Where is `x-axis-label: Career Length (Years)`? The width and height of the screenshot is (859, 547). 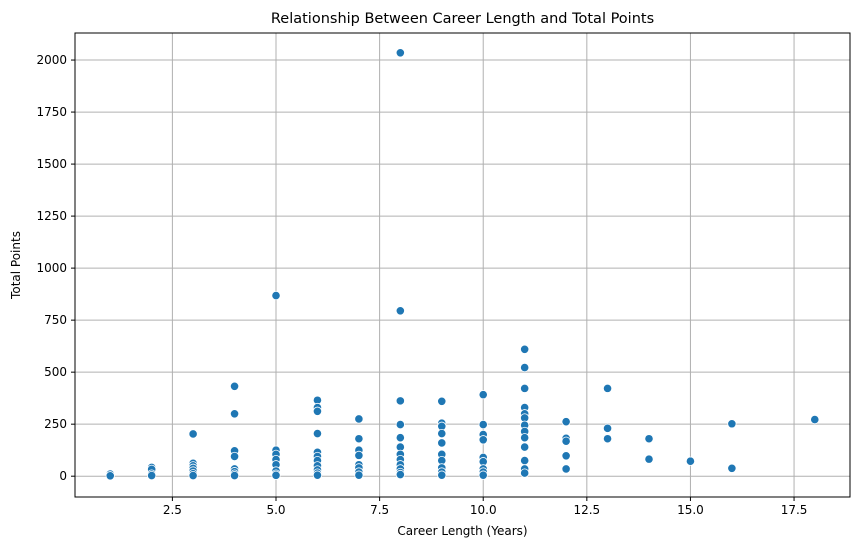
x-axis-label: Career Length (Years) is located at coordinates (462, 531).